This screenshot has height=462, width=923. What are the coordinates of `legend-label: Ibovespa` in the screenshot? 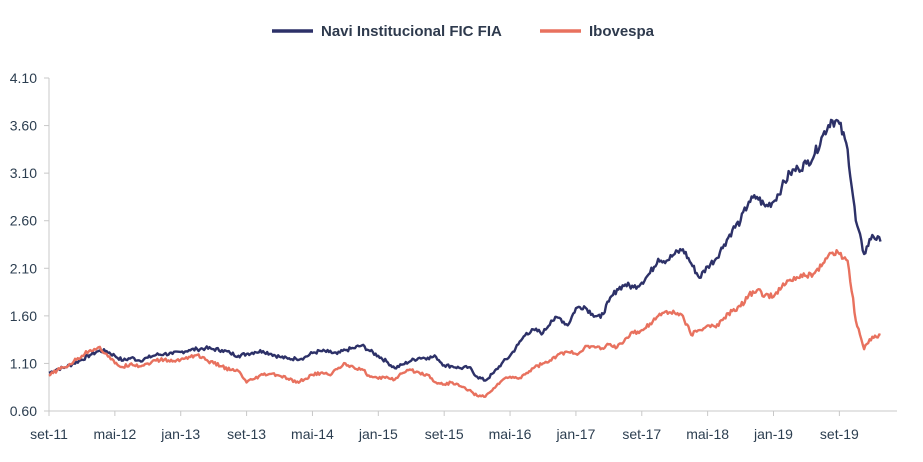 It's located at (622, 31).